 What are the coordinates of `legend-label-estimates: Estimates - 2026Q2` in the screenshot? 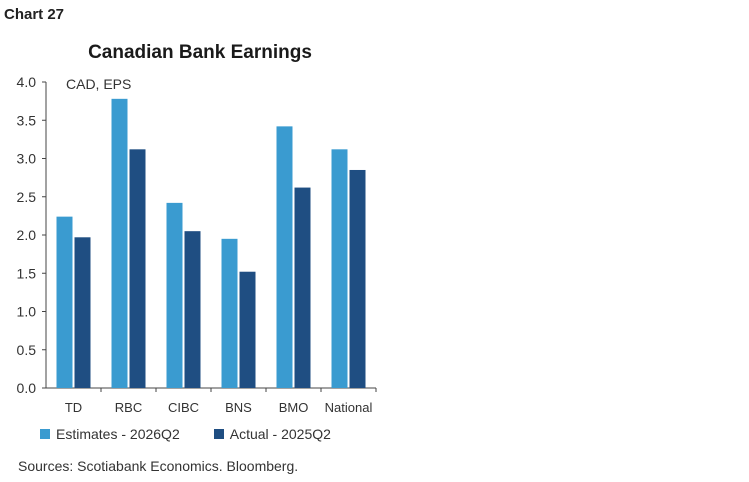 It's located at (118, 434).